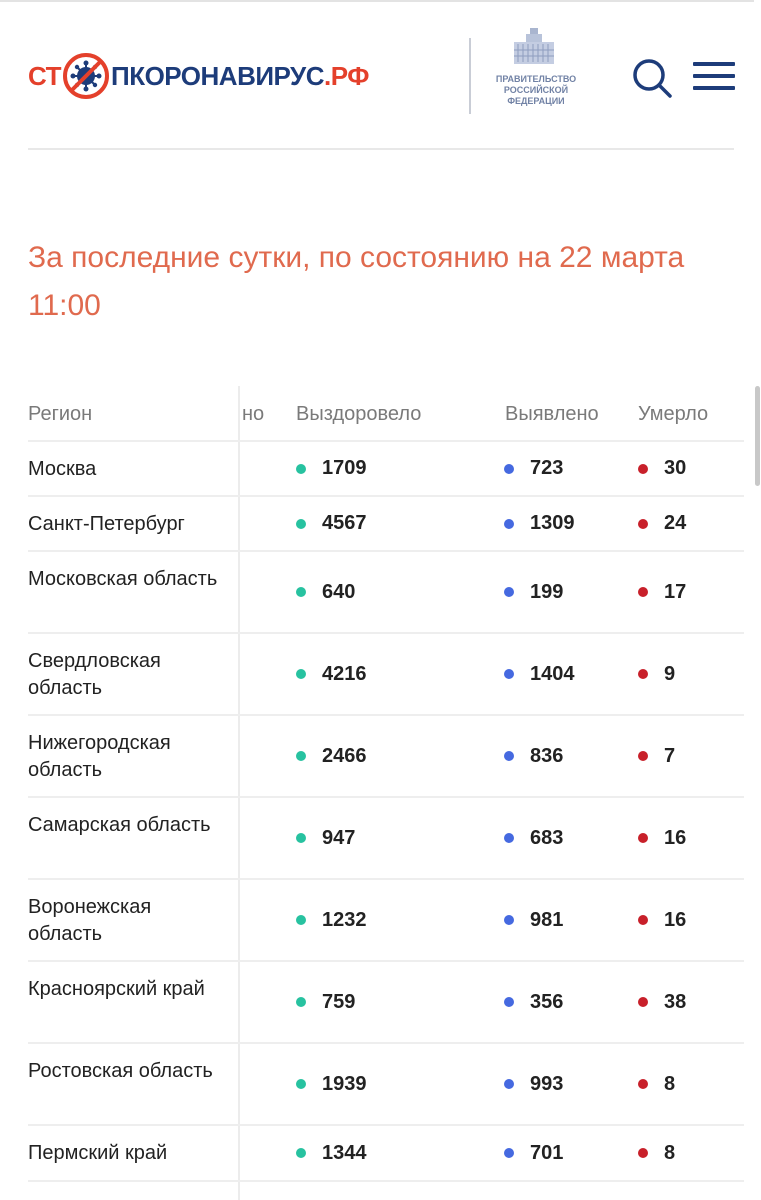 This screenshot has width=761, height=1200. Describe the element at coordinates (662, 592) in the screenshot. I see `died-cell: 17` at that location.